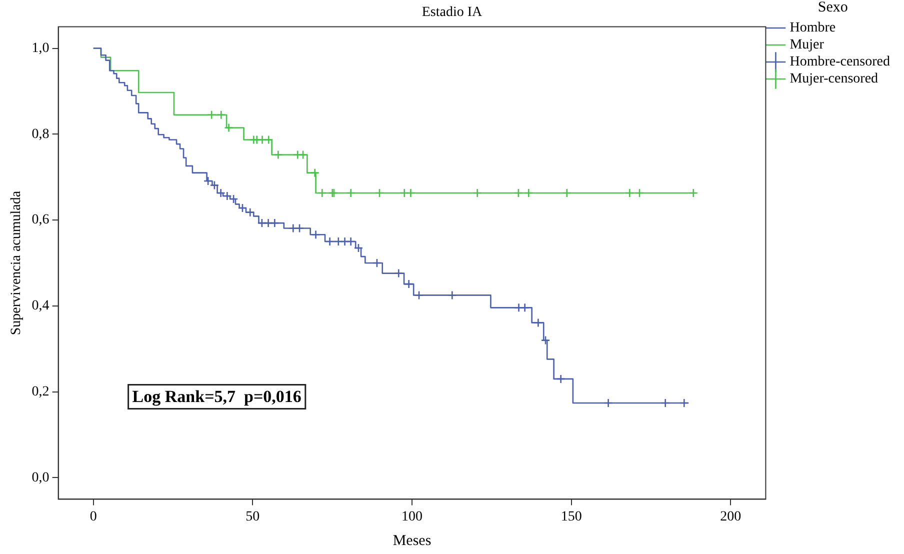  I want to click on legend-label: Mujer, so click(807, 45).